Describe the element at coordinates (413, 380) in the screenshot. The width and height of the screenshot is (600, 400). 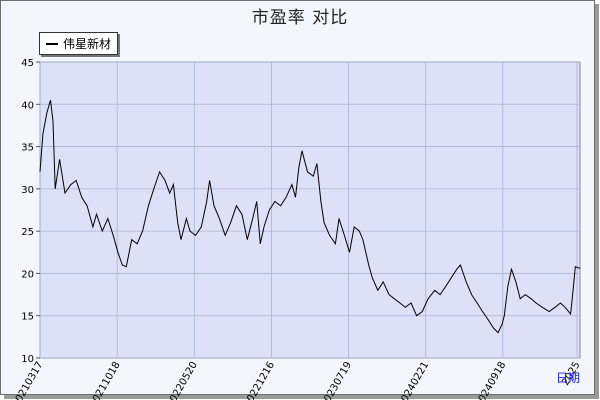
I see `x-tick-label: 20240221` at that location.